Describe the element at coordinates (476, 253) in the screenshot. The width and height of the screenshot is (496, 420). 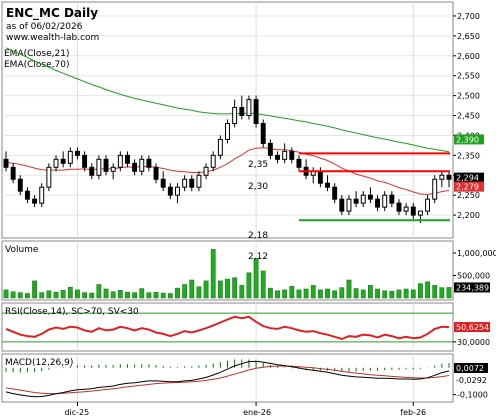
I see `volume-tick-label: 1,000,000` at that location.